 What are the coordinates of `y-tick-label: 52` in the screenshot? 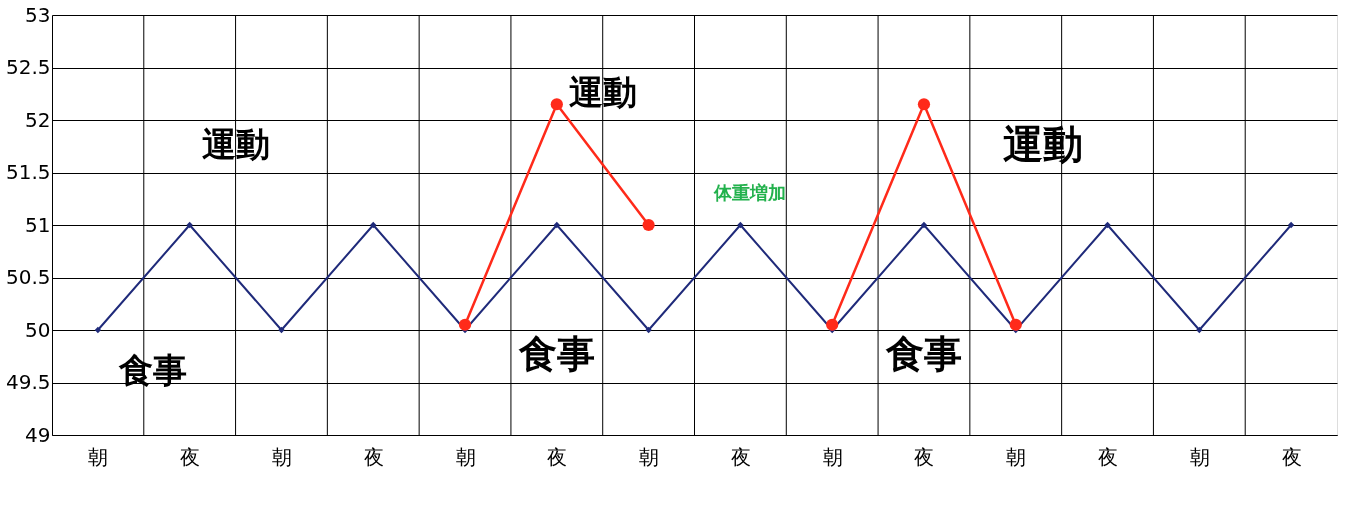 It's located at (38, 119).